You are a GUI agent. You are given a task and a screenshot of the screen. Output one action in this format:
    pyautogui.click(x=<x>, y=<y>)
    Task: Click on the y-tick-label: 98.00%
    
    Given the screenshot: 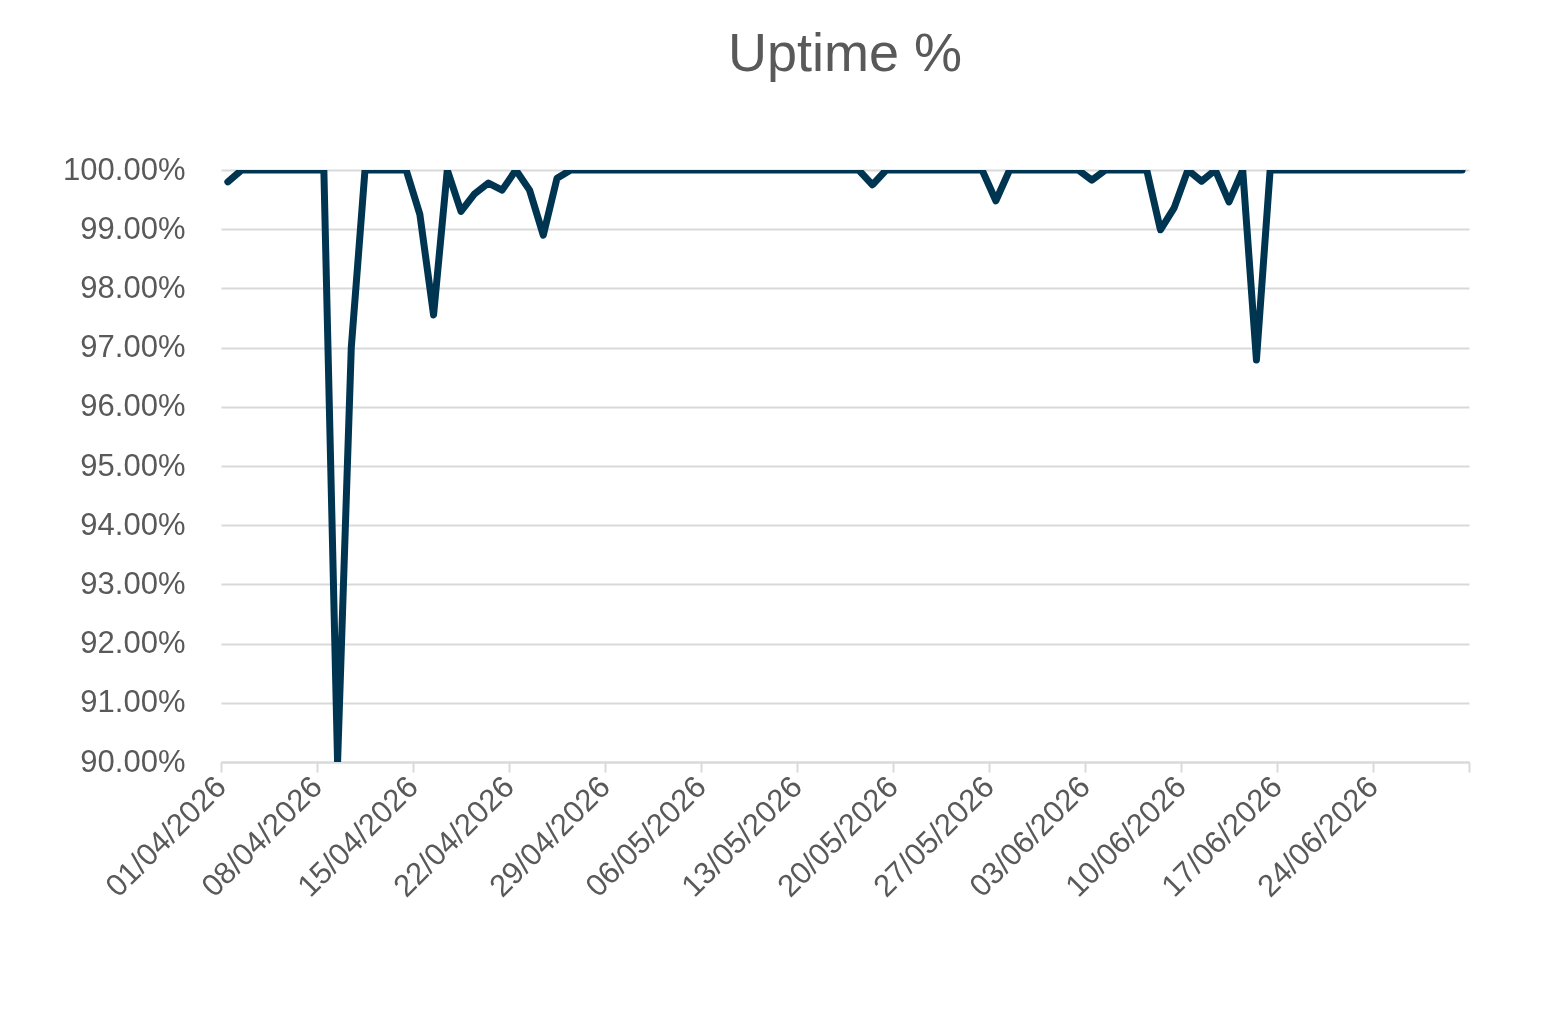 What is the action you would take?
    pyautogui.click(x=133, y=287)
    